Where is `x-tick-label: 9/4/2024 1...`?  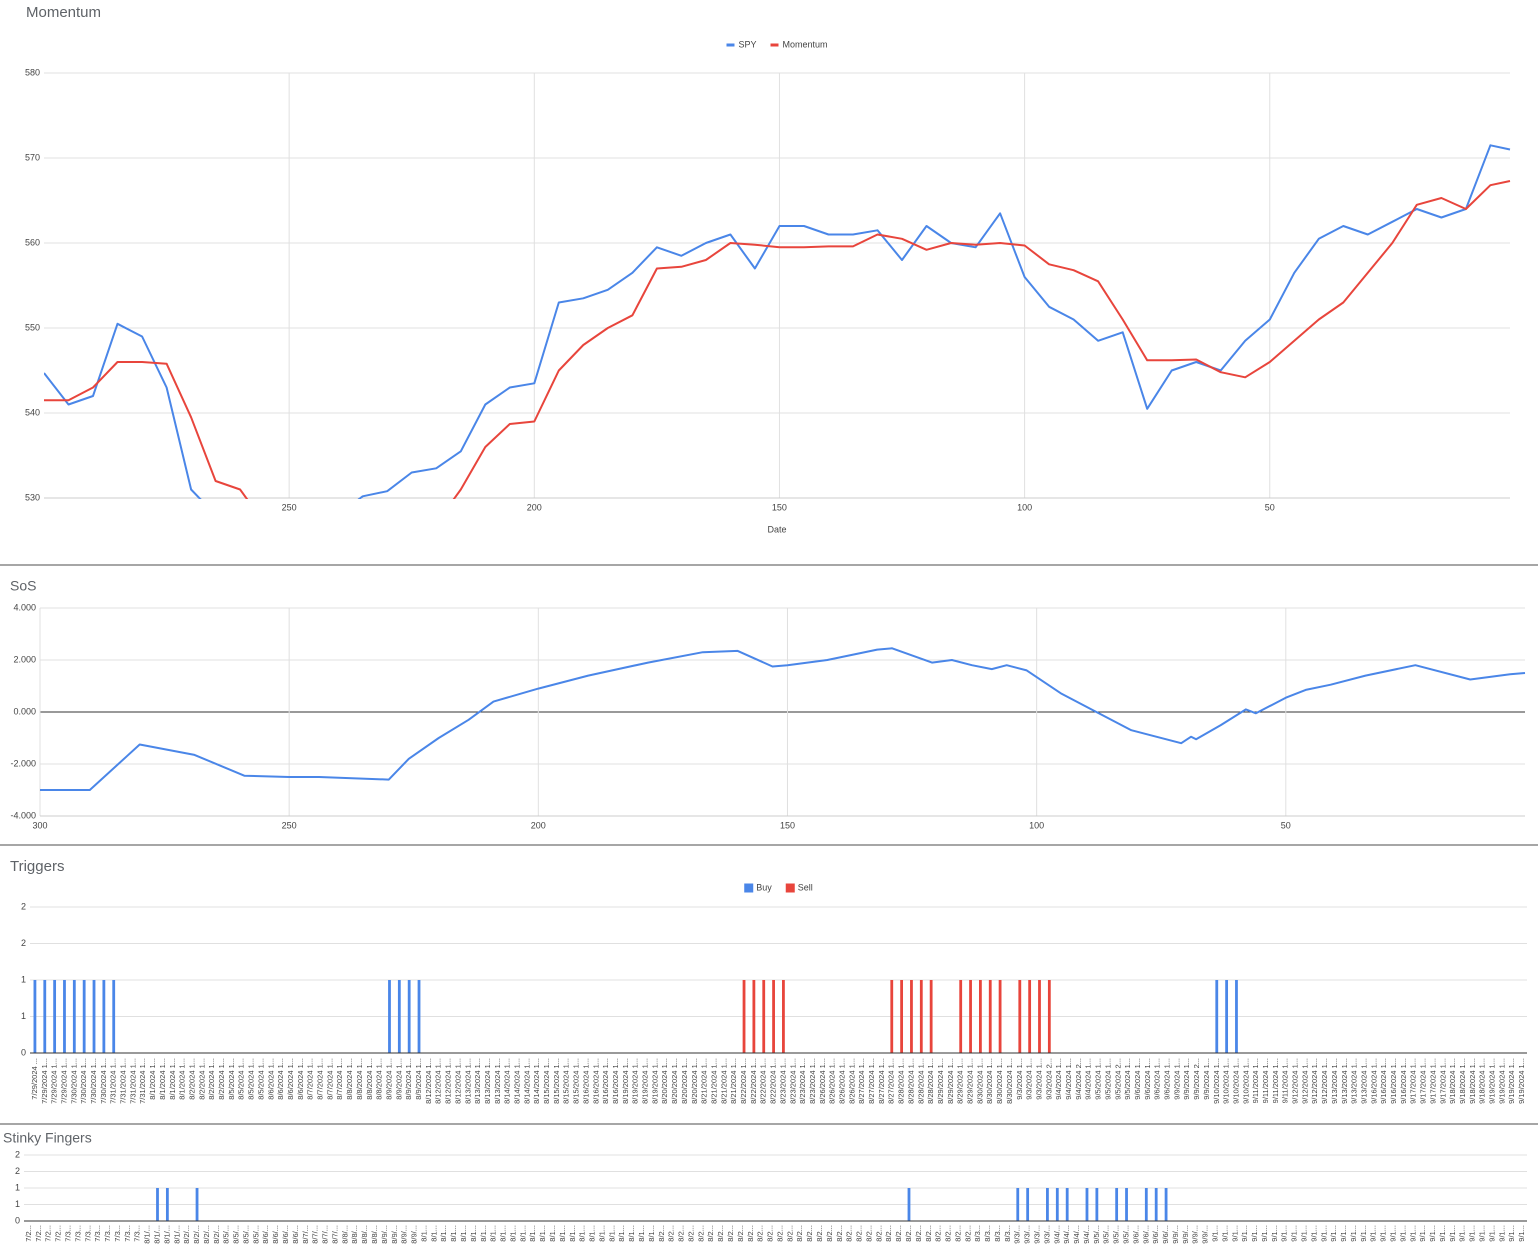 x-tick-label: 9/4/2024 1... is located at coordinates (1058, 1079).